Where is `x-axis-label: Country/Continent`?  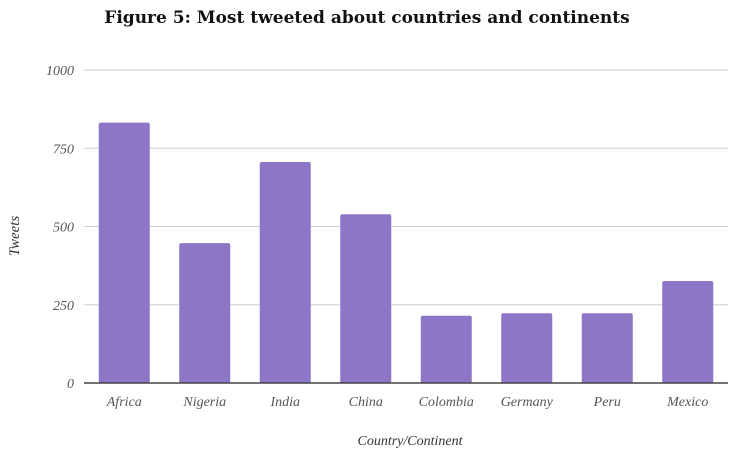
x-axis-label: Country/Continent is located at coordinates (411, 441).